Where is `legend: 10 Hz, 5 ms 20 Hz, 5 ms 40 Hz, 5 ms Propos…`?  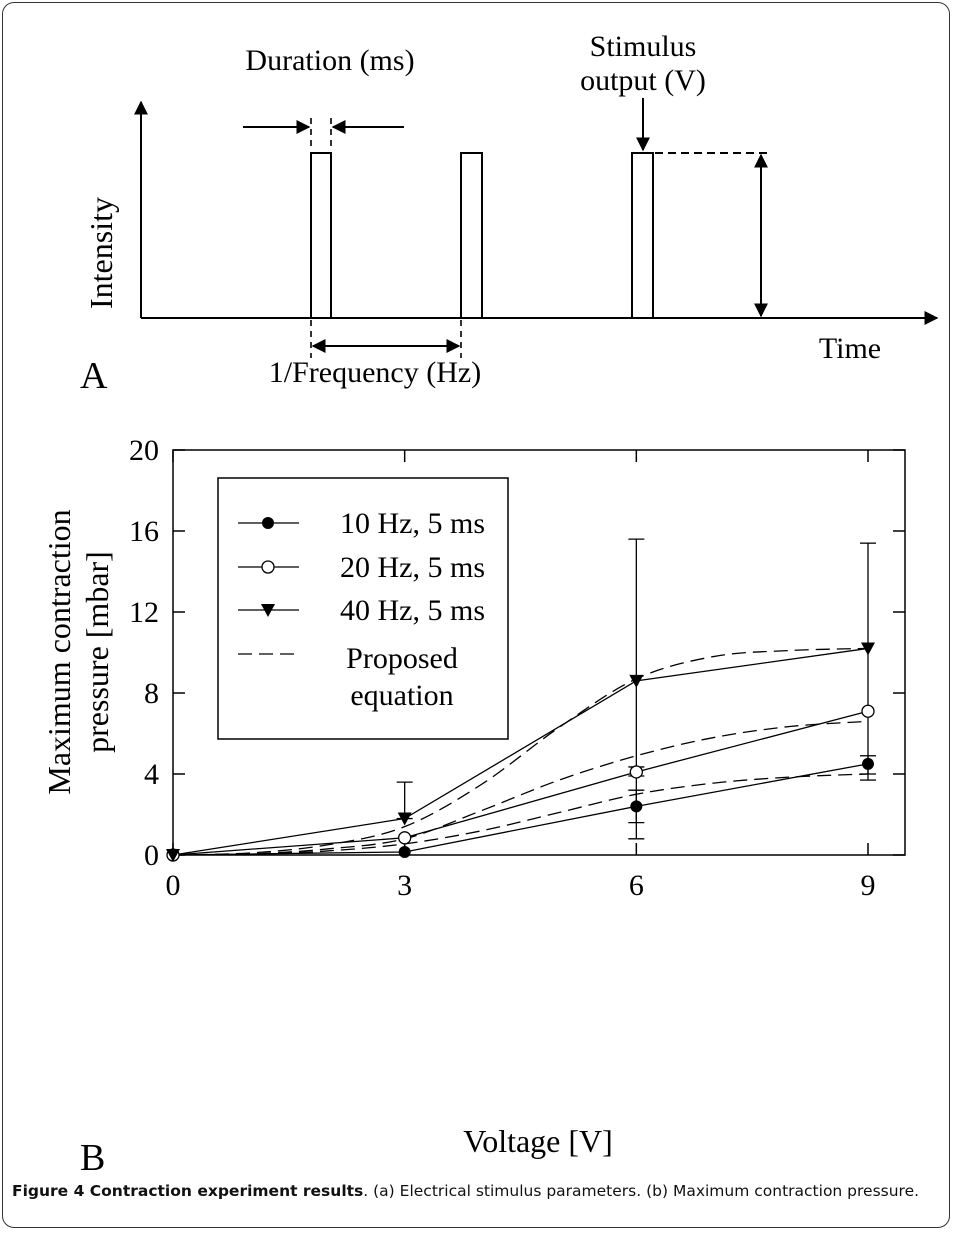 legend: 10 Hz, 5 ms 20 Hz, 5 ms 40 Hz, 5 ms Propos… is located at coordinates (363, 608).